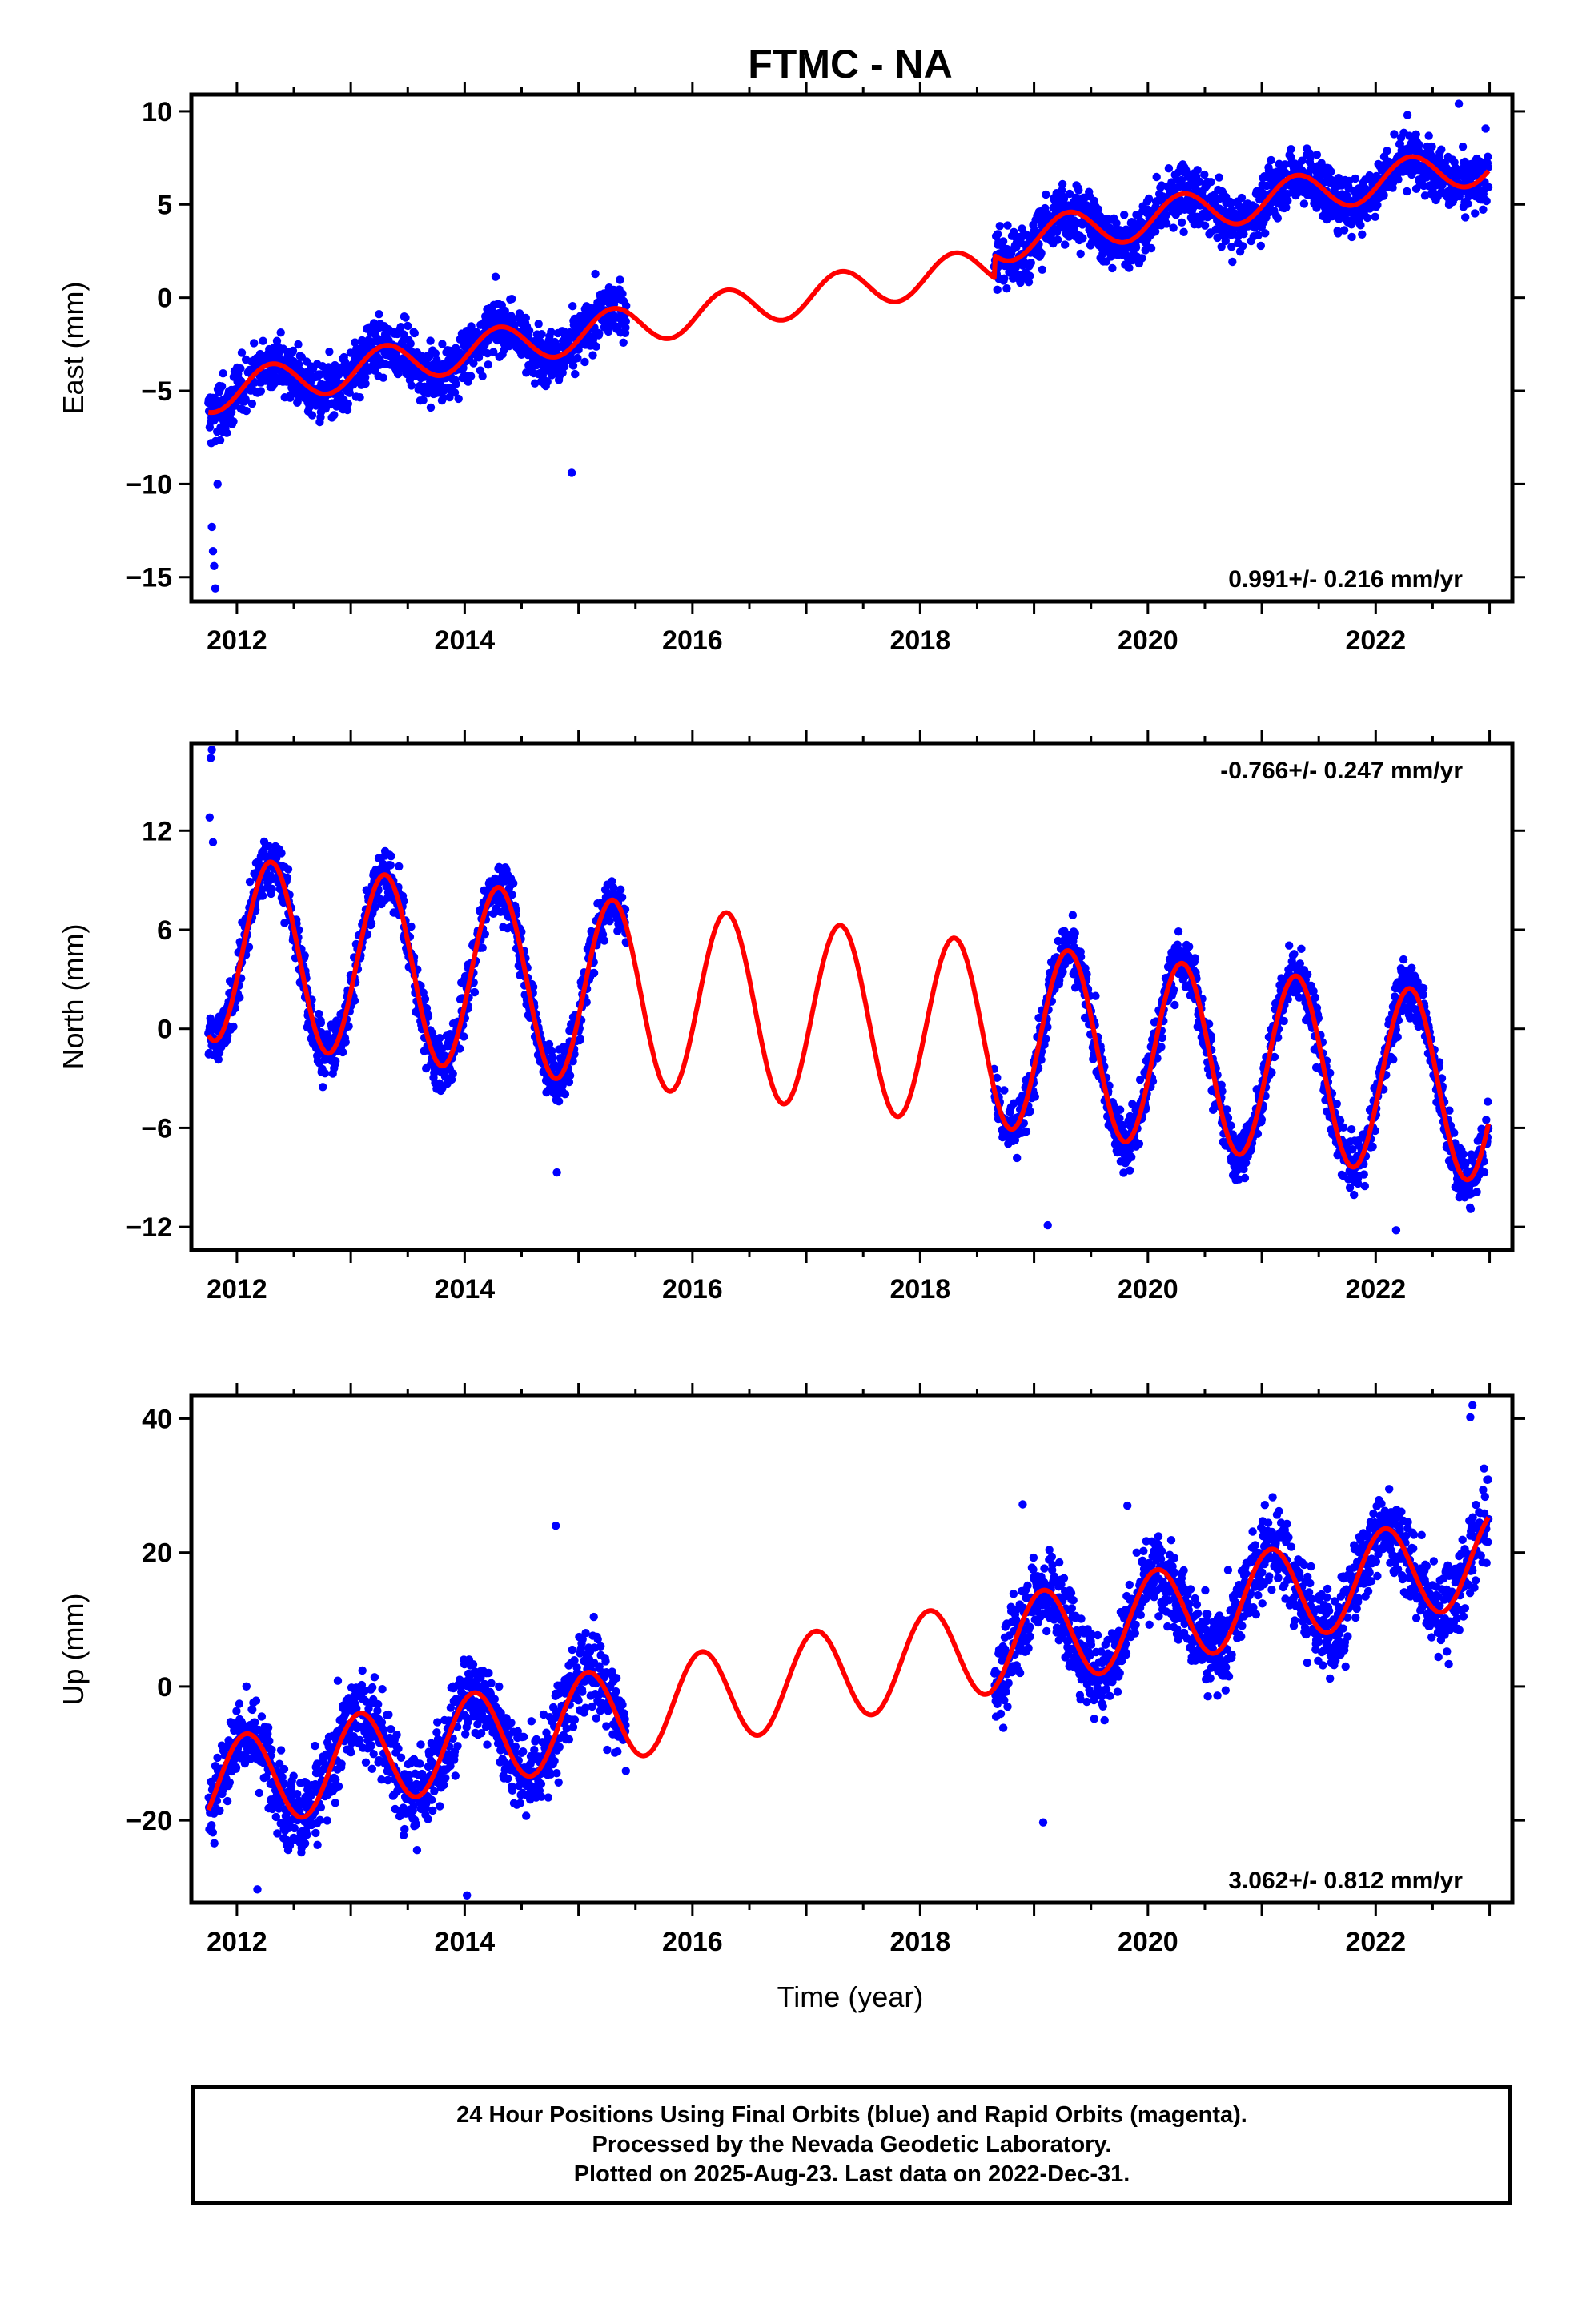 The height and width of the screenshot is (2324, 1582). Describe the element at coordinates (1148, 640) in the screenshot. I see `x-tick-label: 2020` at that location.